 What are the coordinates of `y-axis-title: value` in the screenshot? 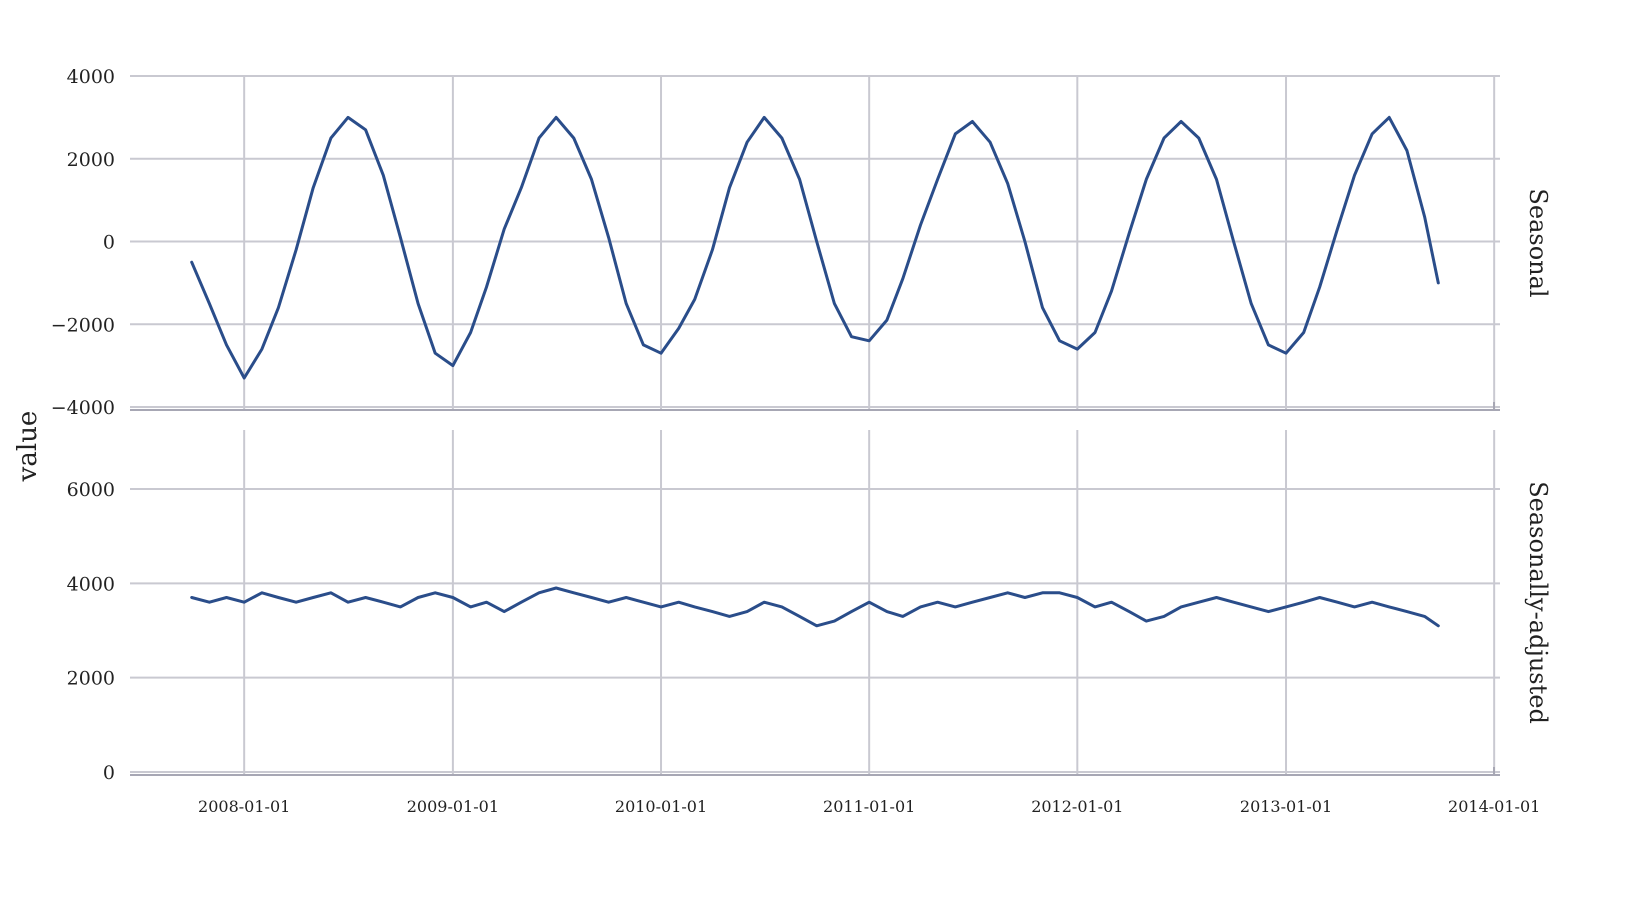 It's located at (28, 447).